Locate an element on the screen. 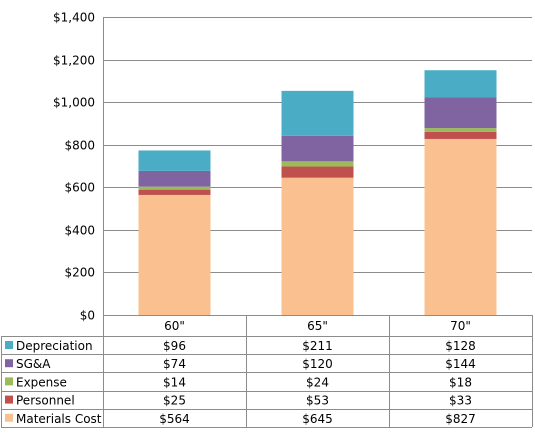  data-label: $33 is located at coordinates (460, 401).